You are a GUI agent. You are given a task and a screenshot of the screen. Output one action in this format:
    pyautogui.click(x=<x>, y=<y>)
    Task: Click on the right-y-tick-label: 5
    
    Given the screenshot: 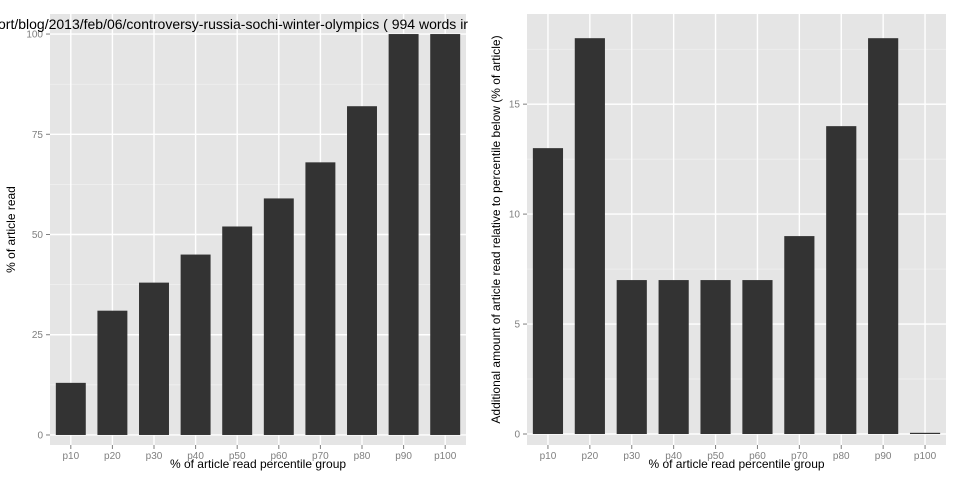 What is the action you would take?
    pyautogui.click(x=517, y=325)
    